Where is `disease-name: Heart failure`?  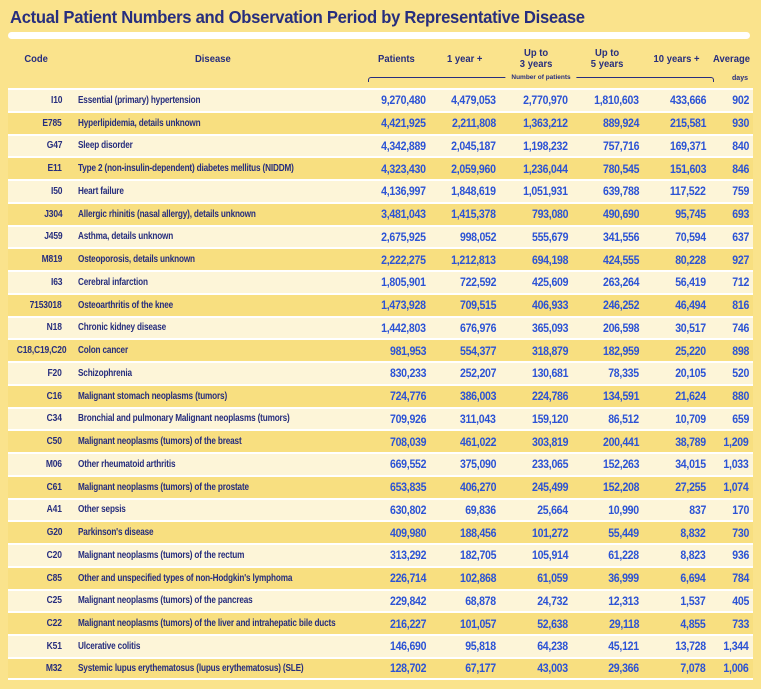
disease-name: Heart failure is located at coordinates (101, 191).